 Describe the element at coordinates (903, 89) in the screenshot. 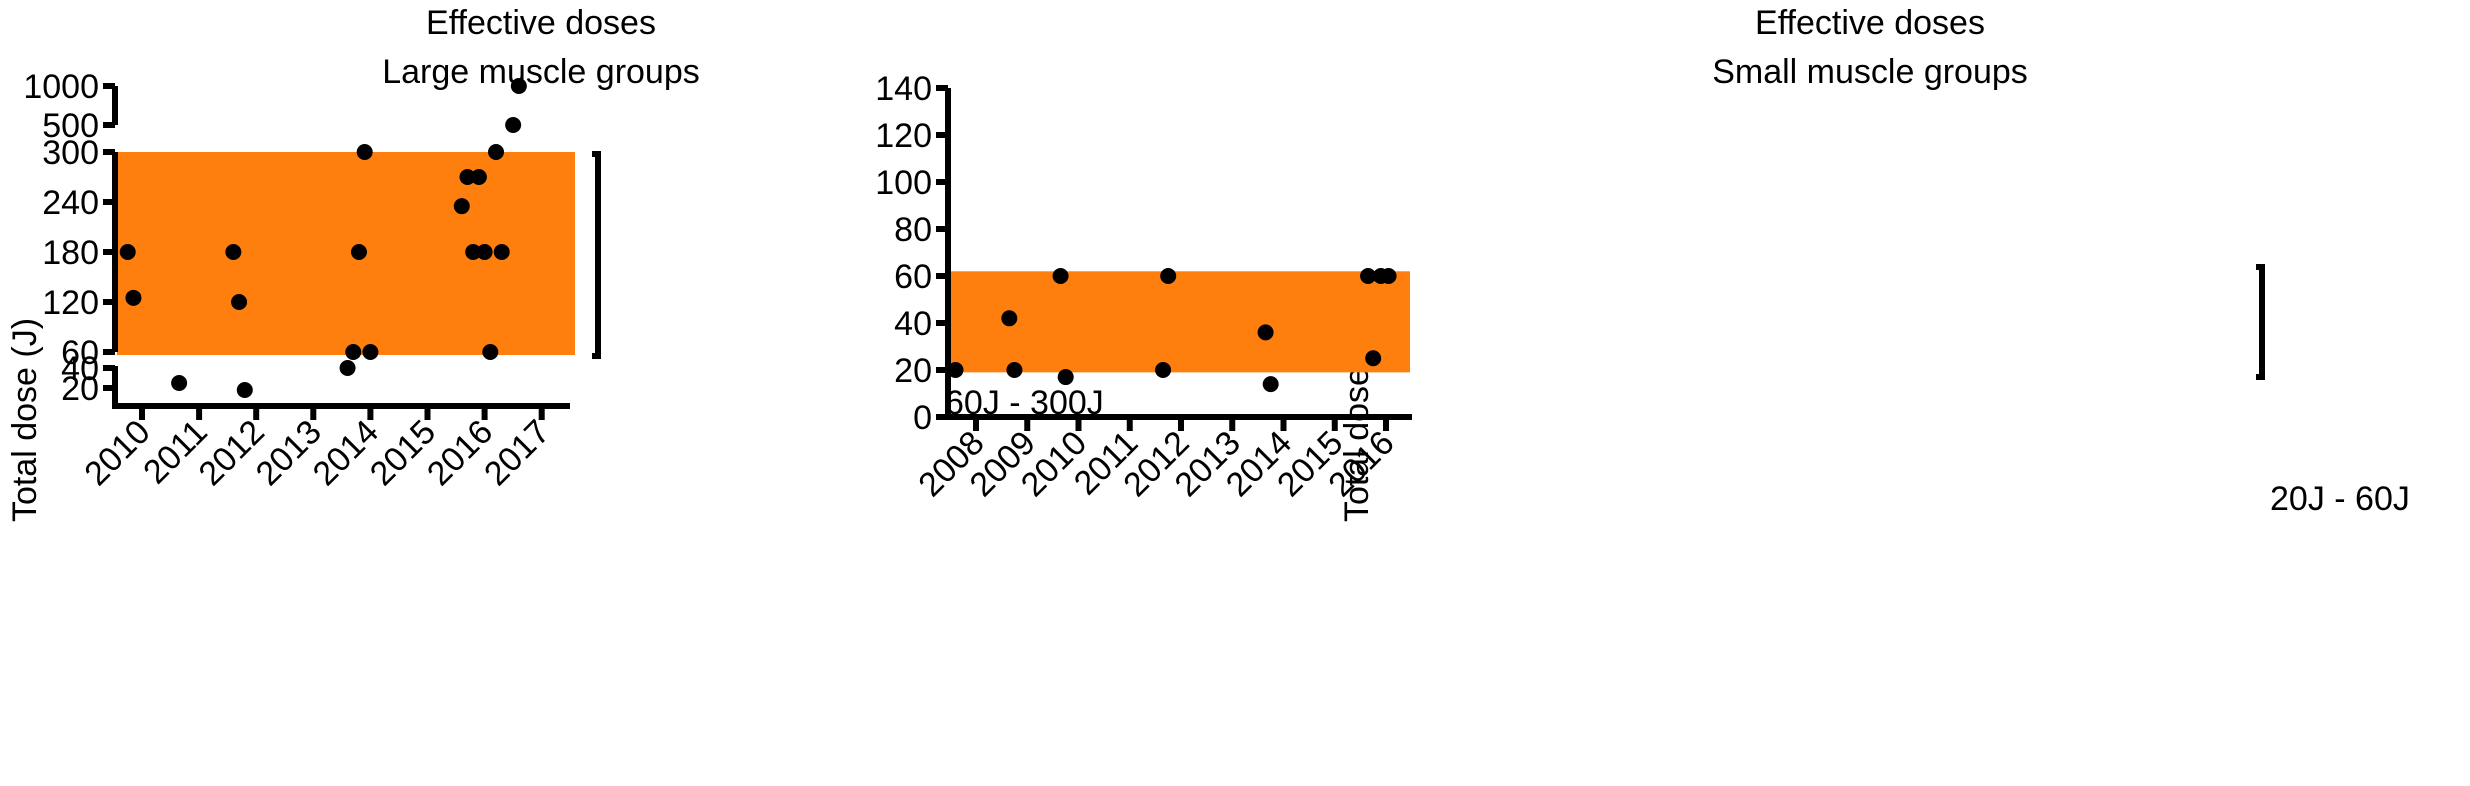

I see `chart2-y-tick-label: 140` at that location.